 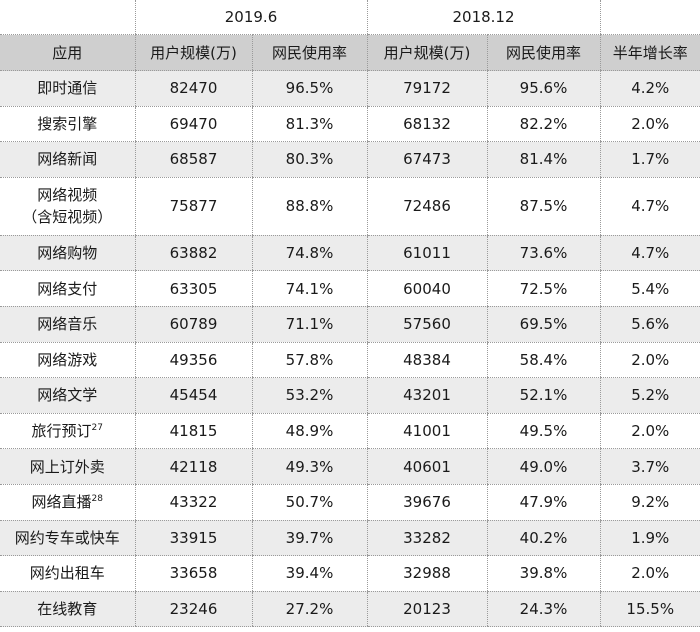 I want to click on cell-app: 网络新闻, so click(x=67, y=159).